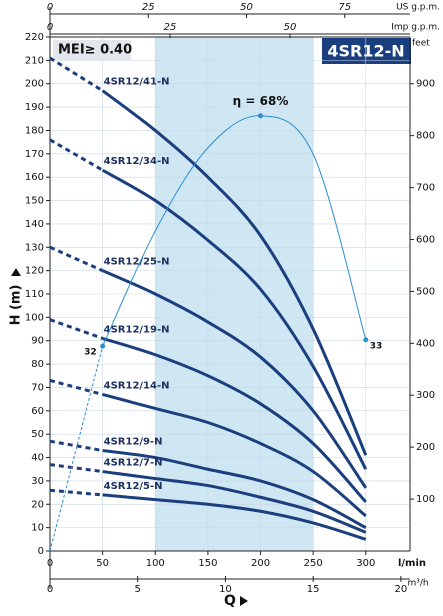  Describe the element at coordinates (365, 563) in the screenshot. I see `x-tick-label: 300` at that location.